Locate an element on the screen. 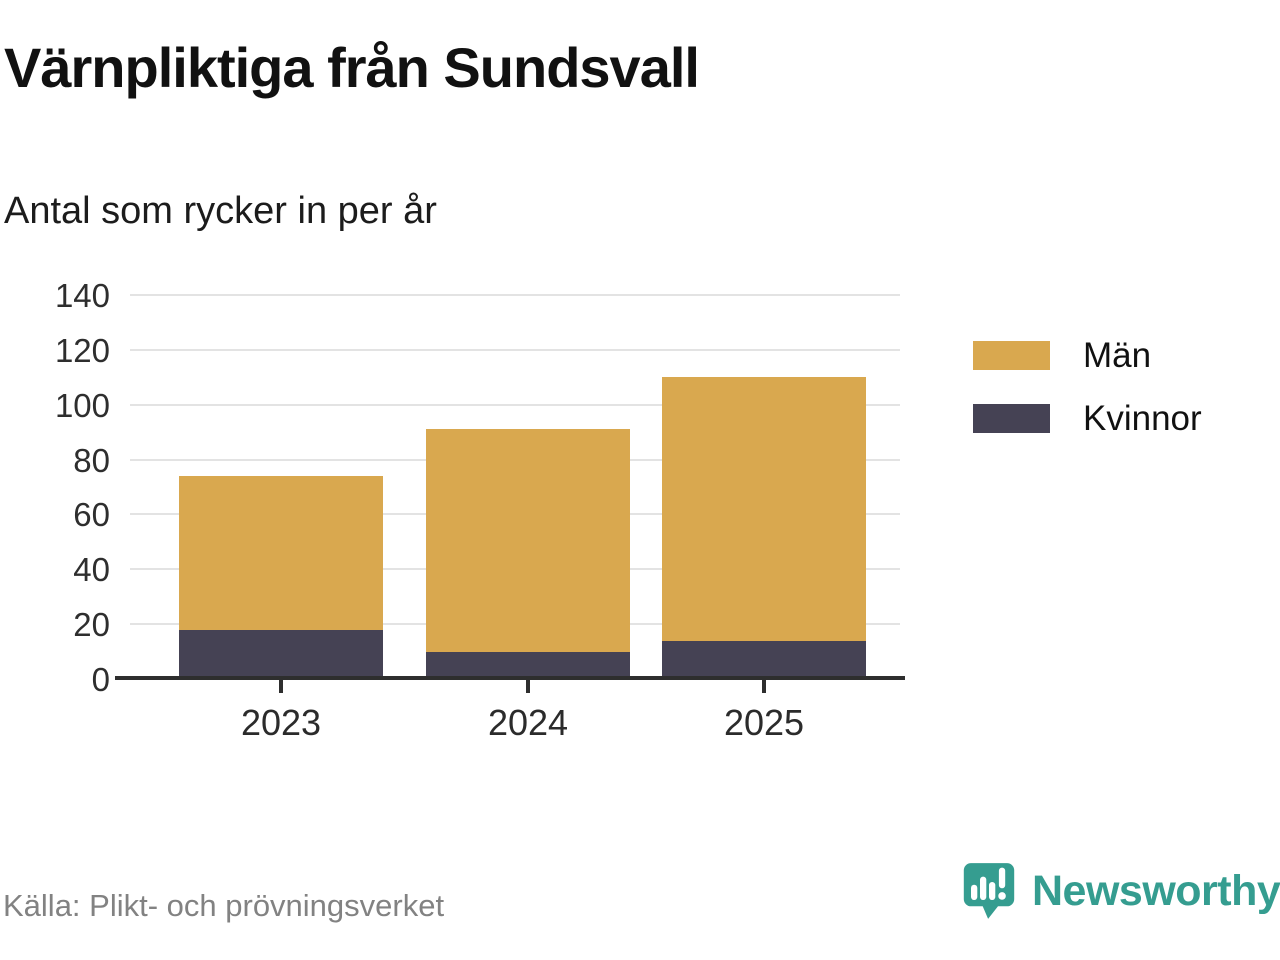 This screenshot has width=1280, height=960. y-tick-label-0: 0 is located at coordinates (100, 679).